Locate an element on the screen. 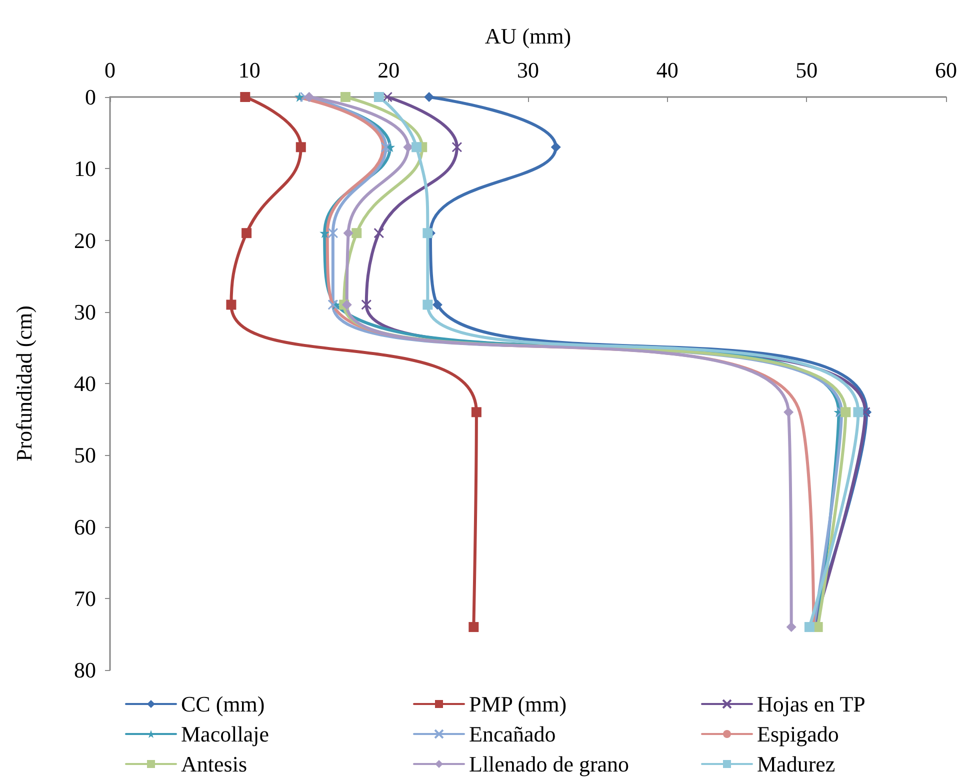  y-tick-label: 10 is located at coordinates (85, 169).